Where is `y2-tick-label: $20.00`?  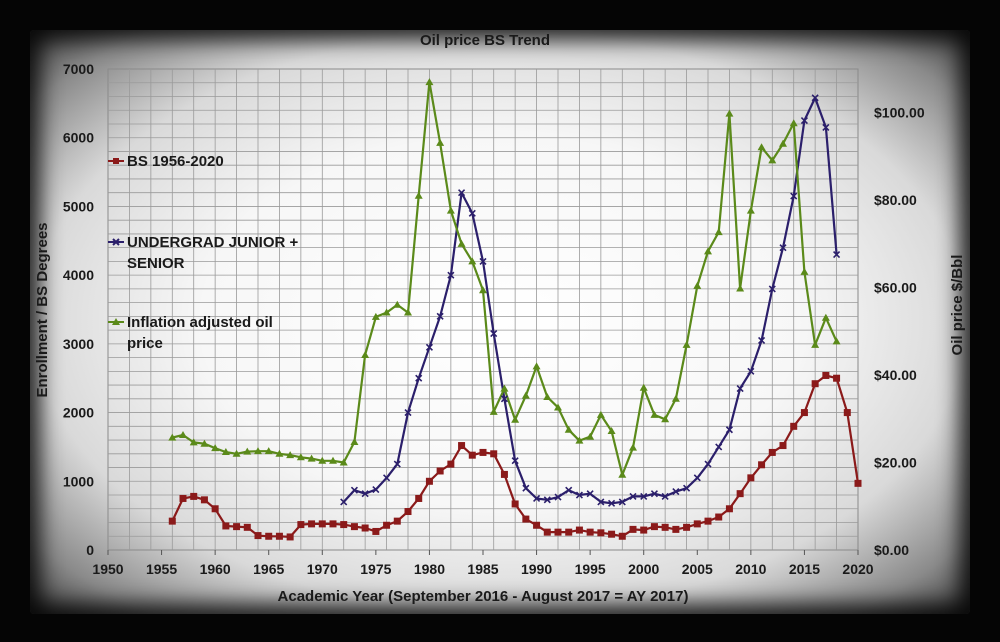
y2-tick-label: $20.00 is located at coordinates (895, 463).